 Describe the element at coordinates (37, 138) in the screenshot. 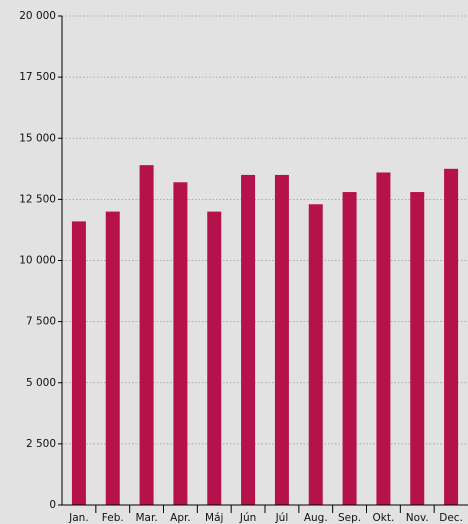

I see `y-tick-label: 15 000` at that location.